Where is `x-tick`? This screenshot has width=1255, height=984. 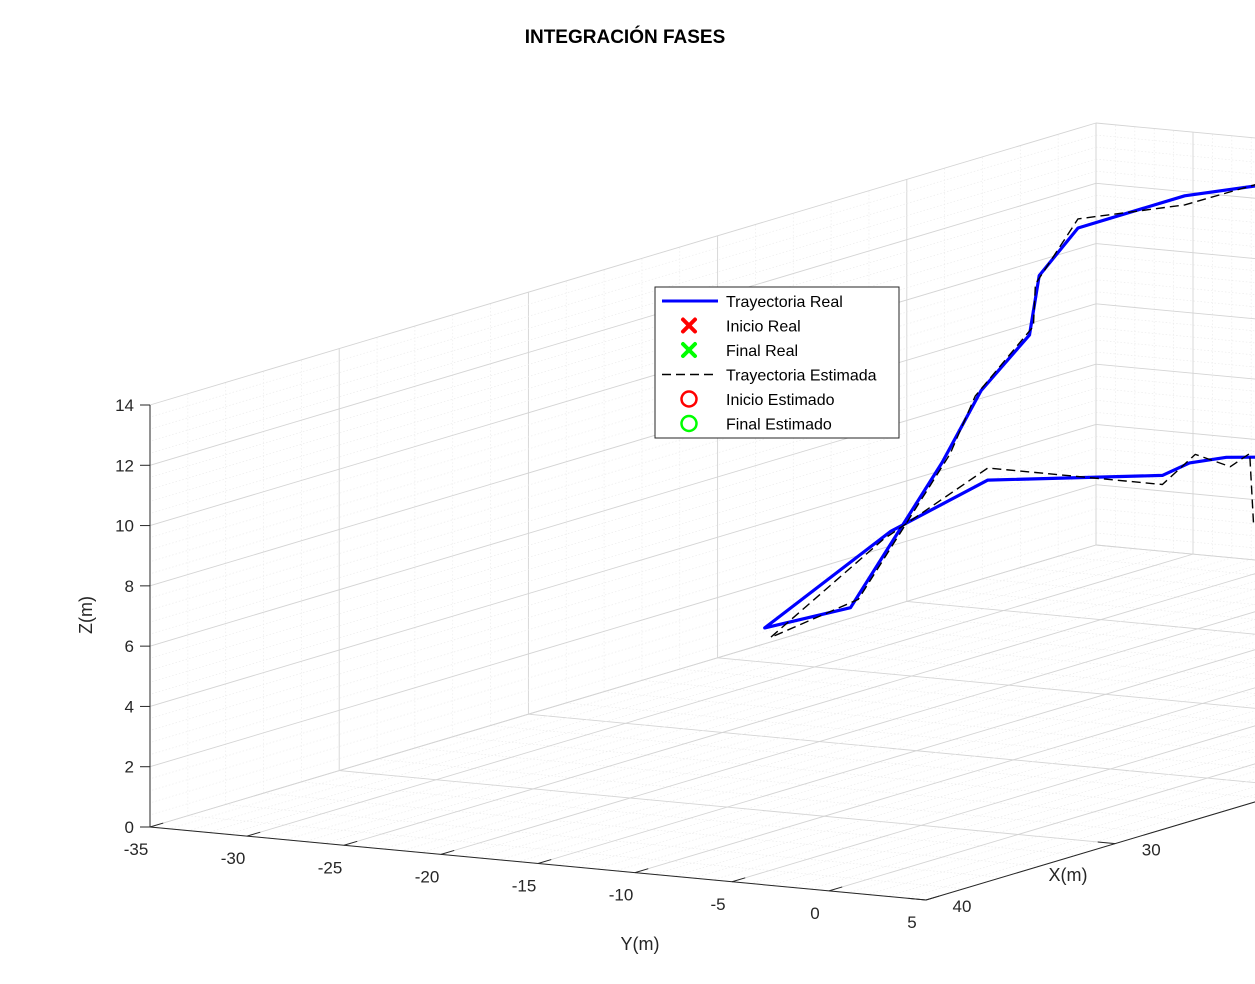 x-tick is located at coordinates (917, 899).